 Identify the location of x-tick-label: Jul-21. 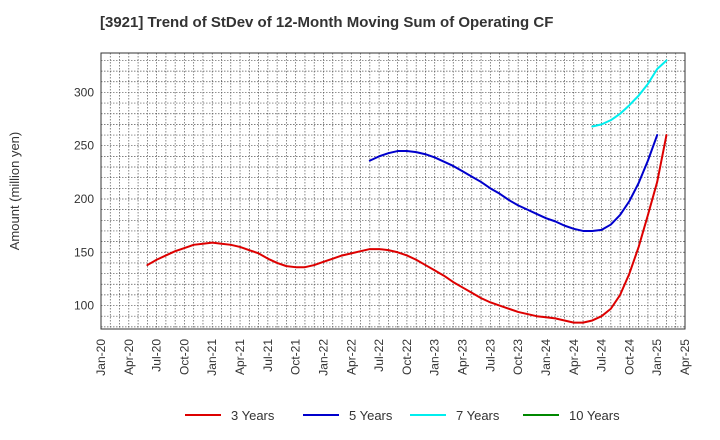
(268, 355).